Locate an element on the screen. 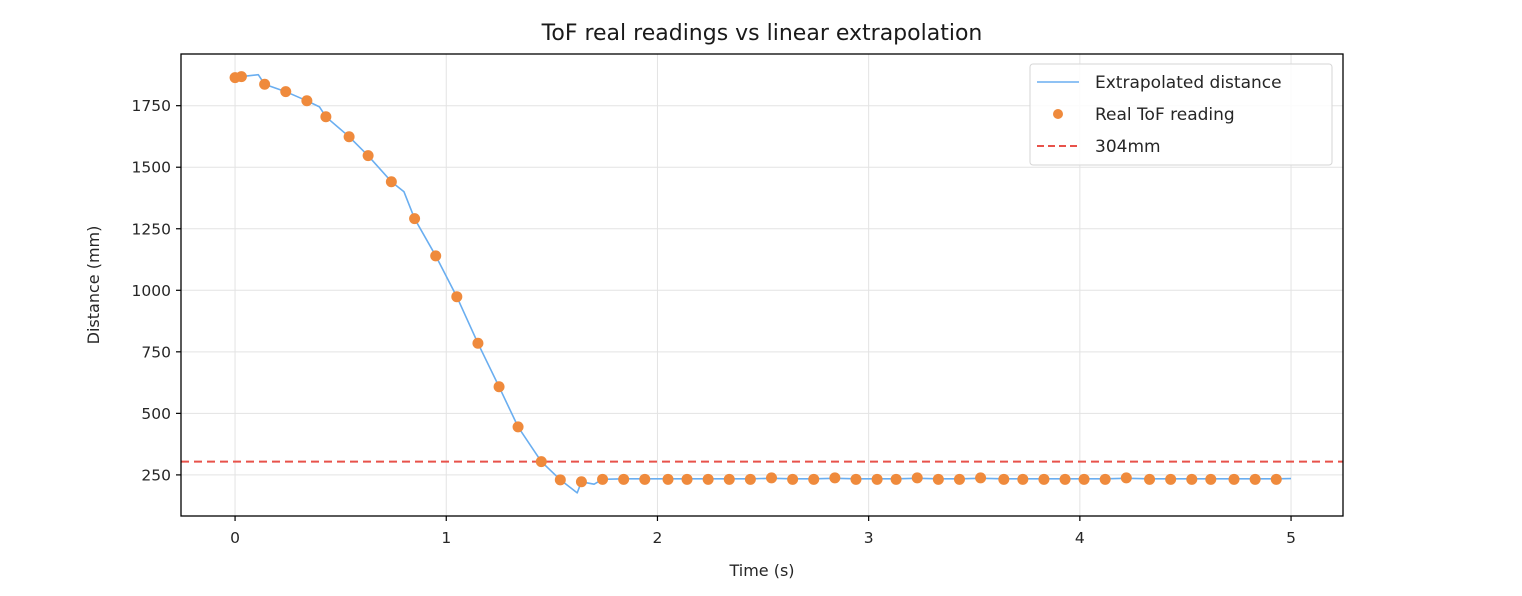  x-tick-label: 3 is located at coordinates (869, 538).